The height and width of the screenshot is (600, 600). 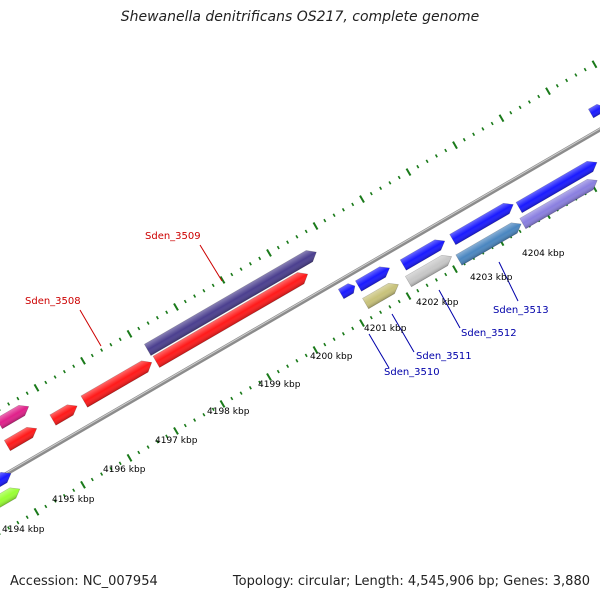 I want to click on gene-blue-e, so click(x=594, y=111).